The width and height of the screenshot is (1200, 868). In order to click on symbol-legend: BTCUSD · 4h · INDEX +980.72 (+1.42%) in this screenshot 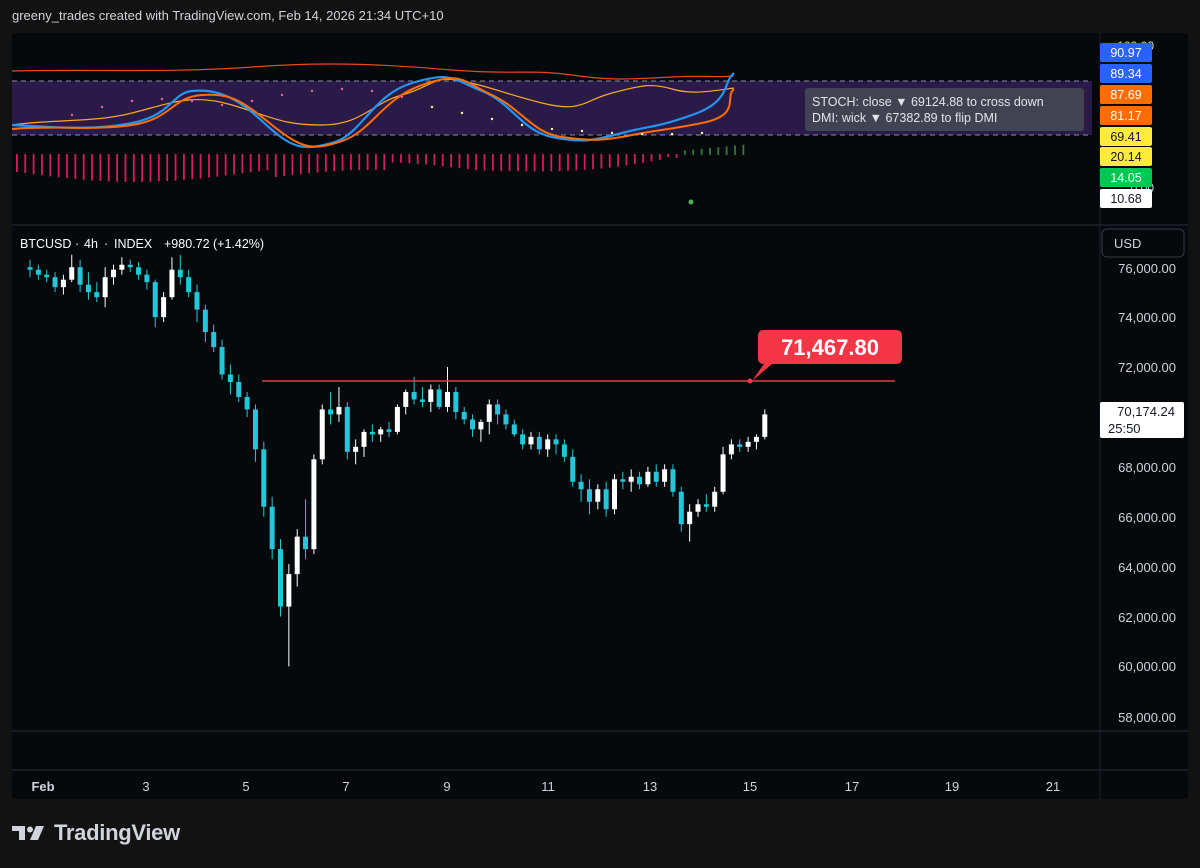, I will do `click(142, 244)`.